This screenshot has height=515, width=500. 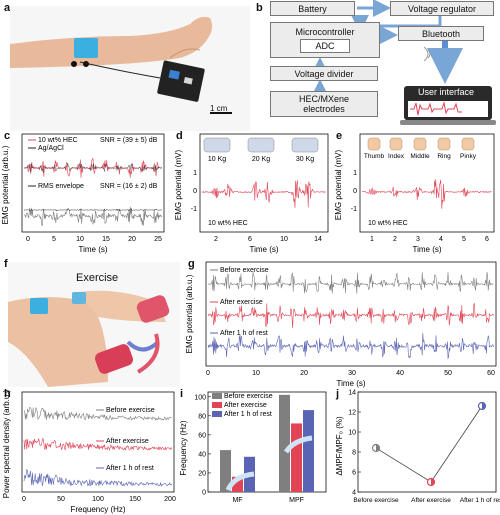 I want to click on i-ytick: 20, so click(x=202, y=473).